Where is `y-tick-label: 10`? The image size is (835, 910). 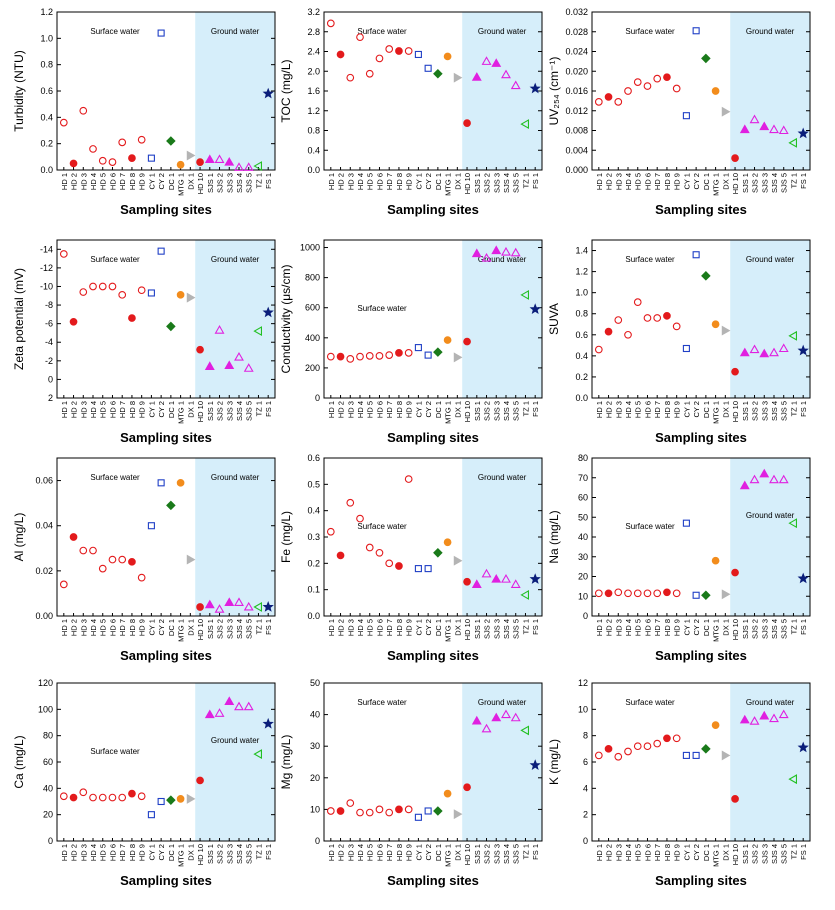 y-tick-label: 10 is located at coordinates (583, 709).